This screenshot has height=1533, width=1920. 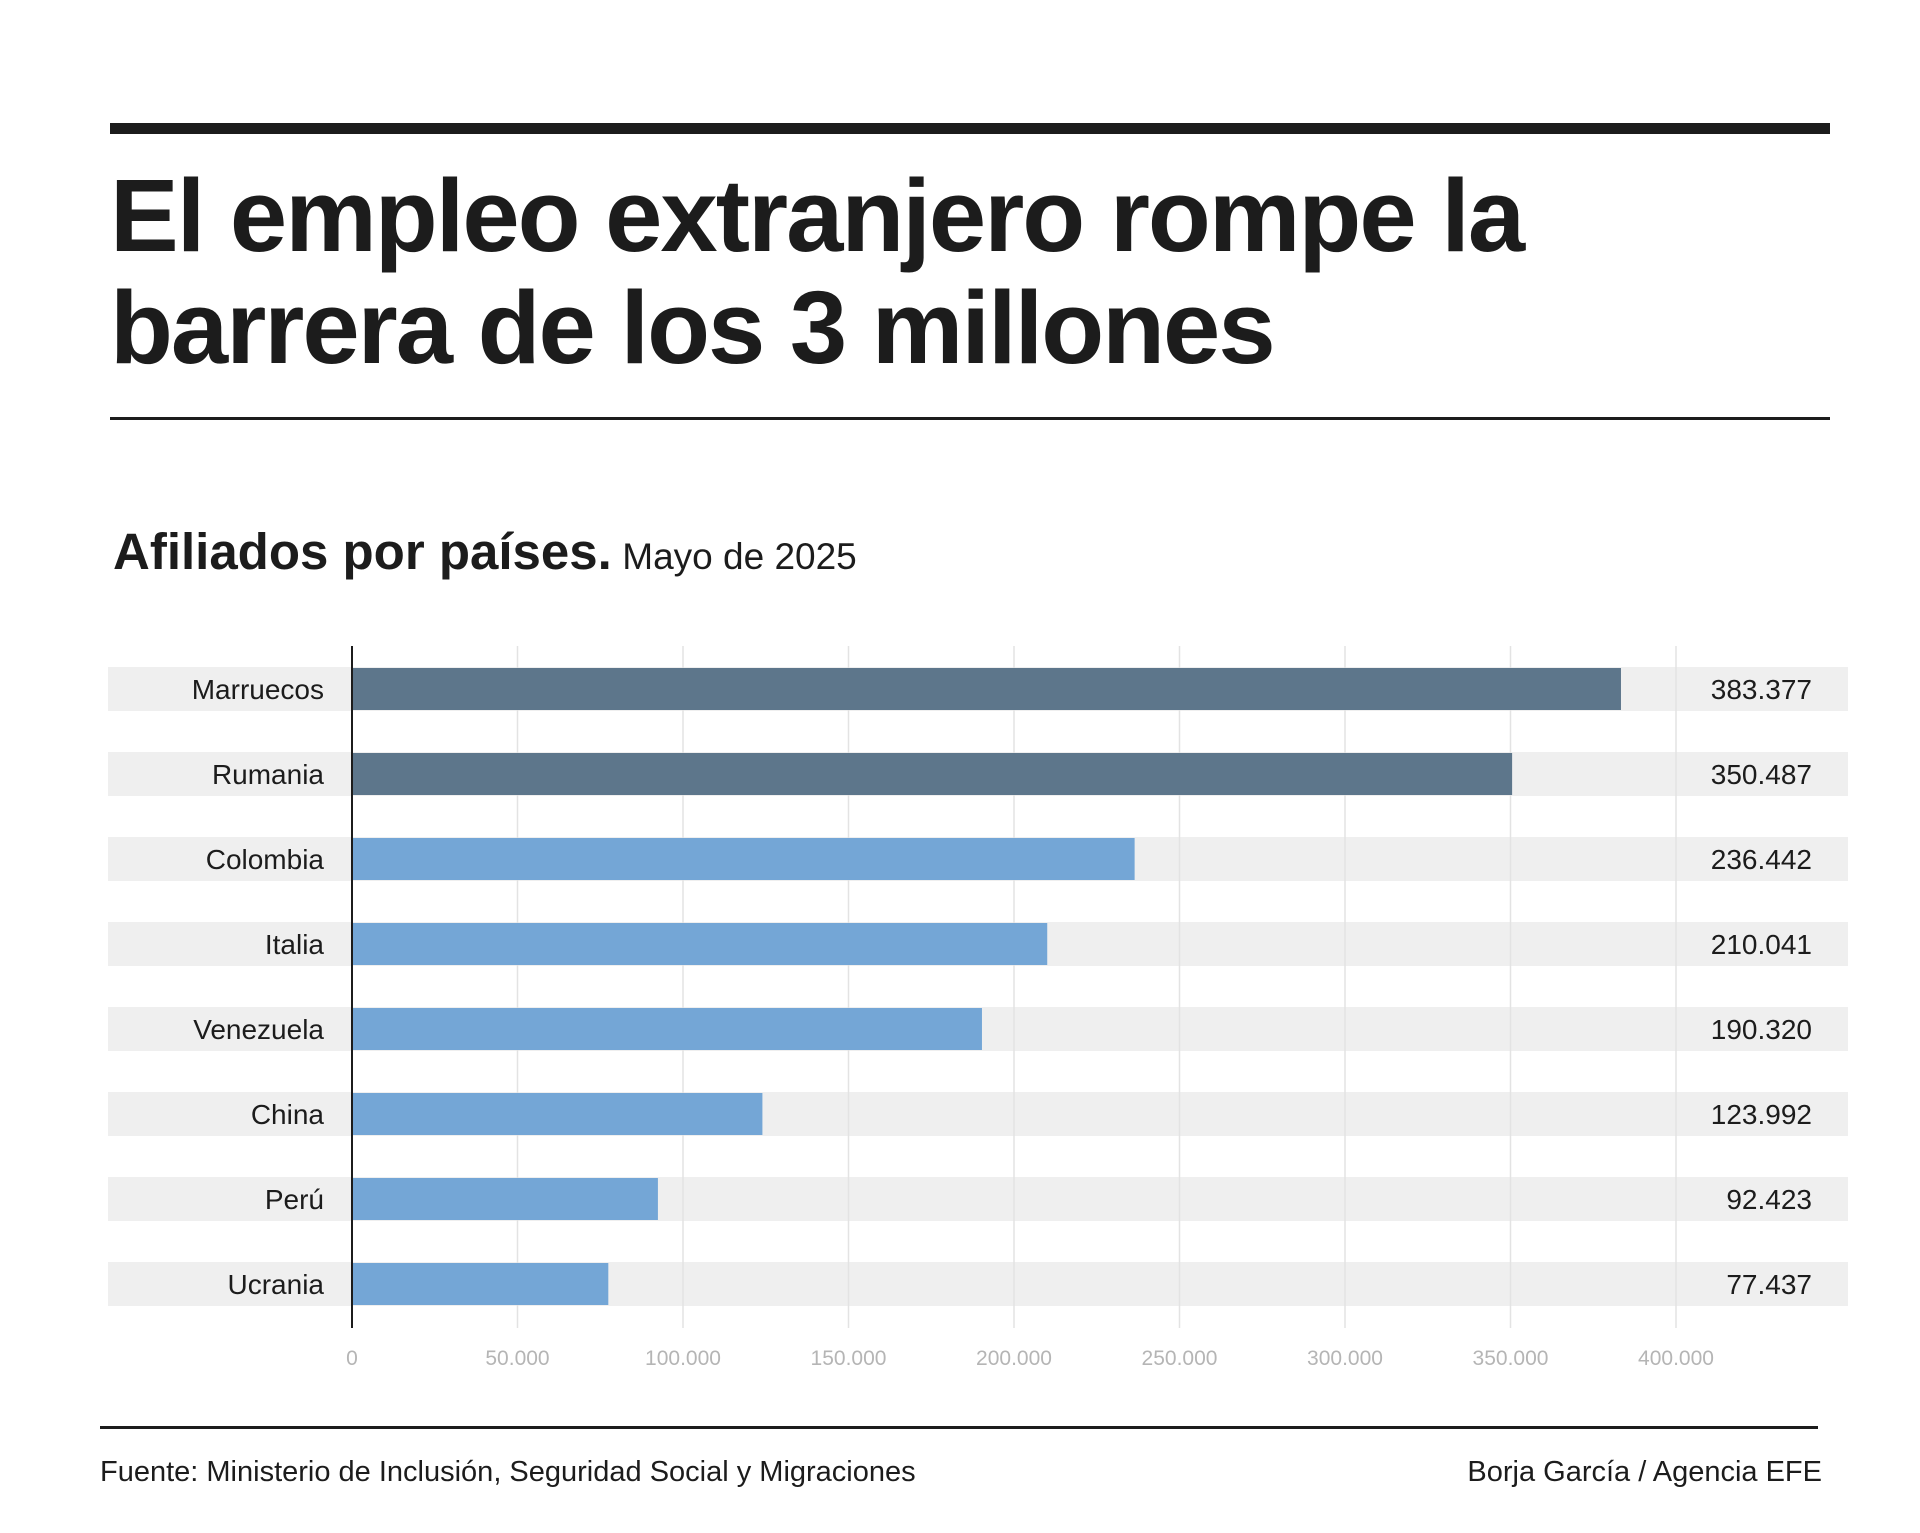 I want to click on chart-subtitle: Afiliados por países. Mayo de 2025, so click(x=485, y=551).